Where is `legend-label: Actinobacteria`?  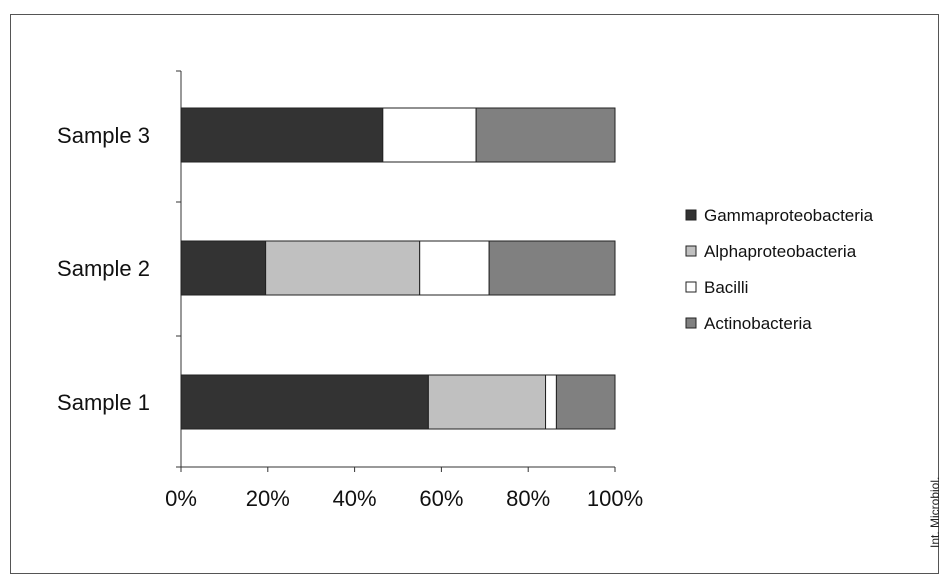
legend-label: Actinobacteria is located at coordinates (758, 323).